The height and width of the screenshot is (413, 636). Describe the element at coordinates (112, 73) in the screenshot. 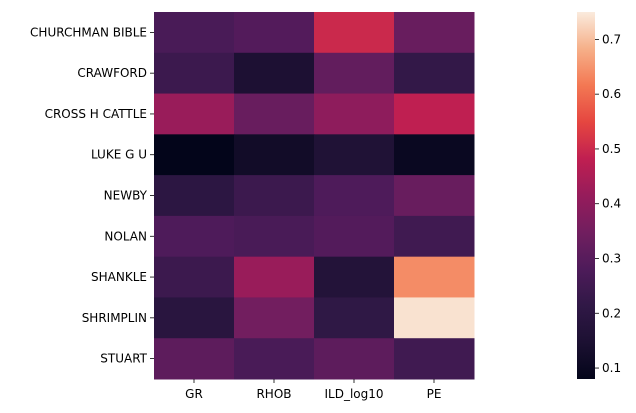

I see `y-tick-label: CRAWFORD` at that location.